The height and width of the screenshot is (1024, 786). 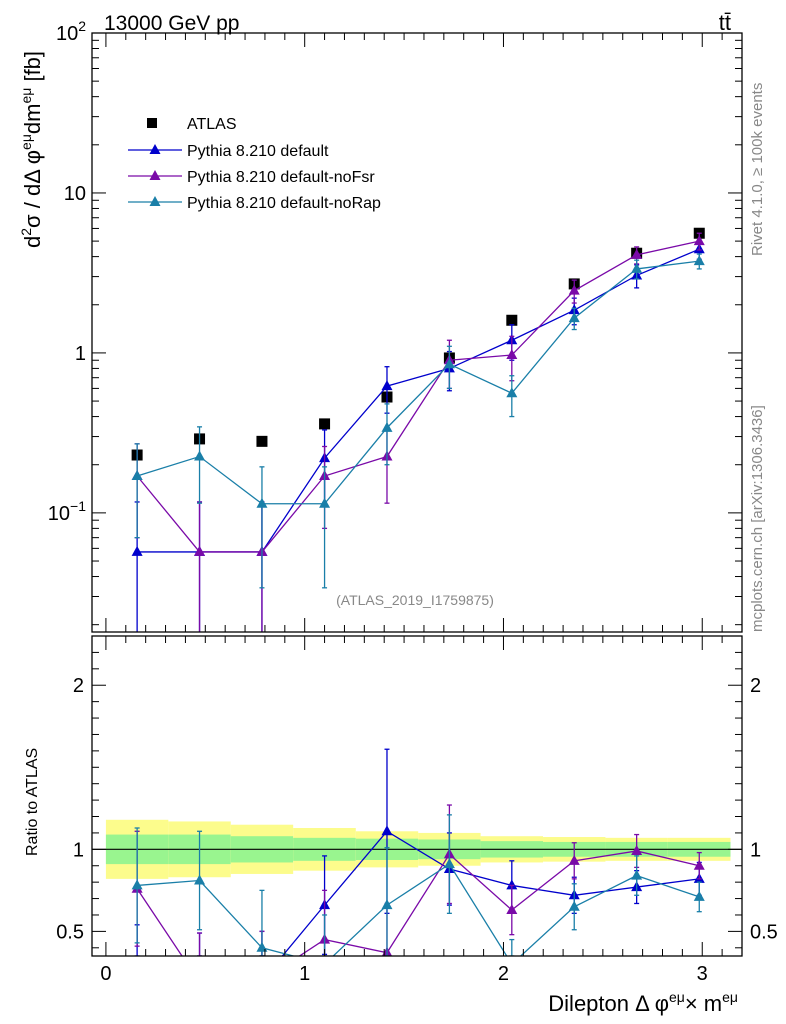 I want to click on rivet-version-label: Rivet 4.1.0, ≥ 100k events, so click(x=757, y=169).